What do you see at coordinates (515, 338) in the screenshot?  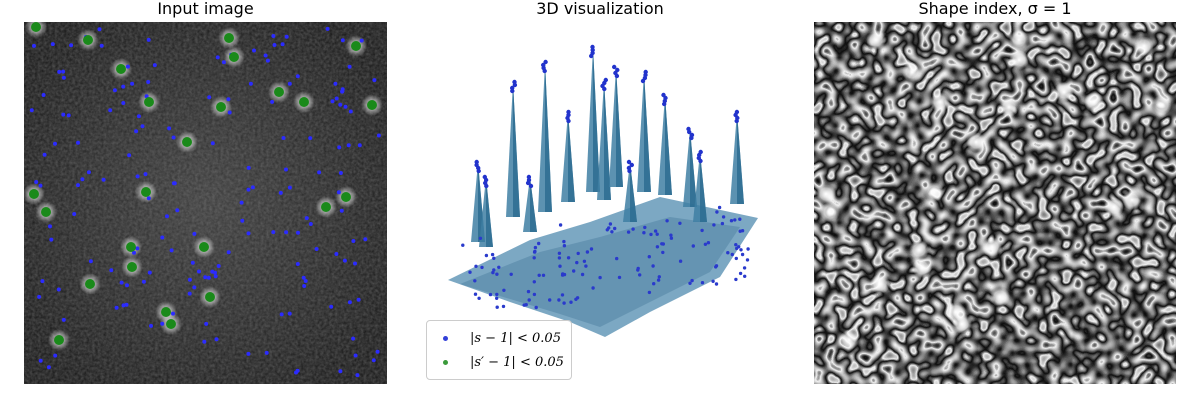 I see `legend-label-s: |s − 1| < 0.05` at bounding box center [515, 338].